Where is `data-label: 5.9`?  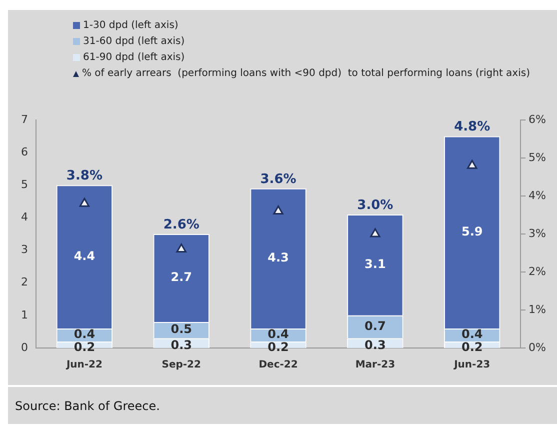 data-label: 5.9 is located at coordinates (472, 231).